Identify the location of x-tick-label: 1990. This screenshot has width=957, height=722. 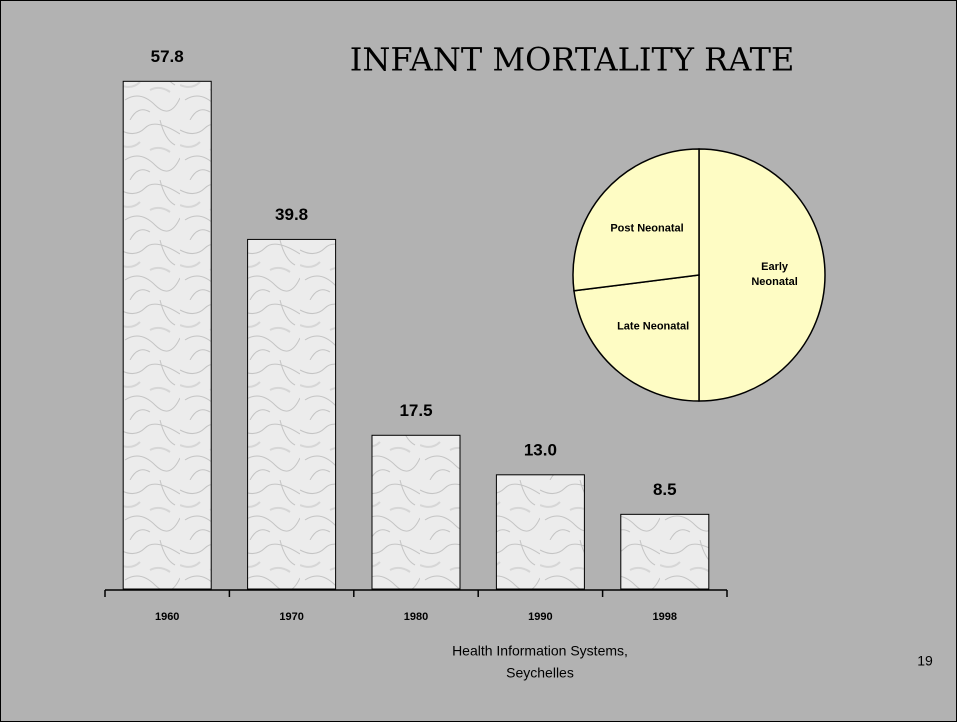
(540, 617).